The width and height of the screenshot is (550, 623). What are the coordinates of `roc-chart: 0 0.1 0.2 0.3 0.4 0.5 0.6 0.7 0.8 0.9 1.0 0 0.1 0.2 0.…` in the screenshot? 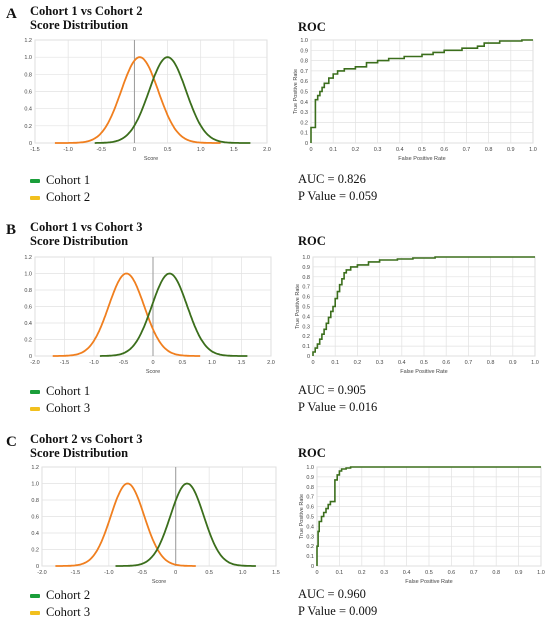 It's located at (415, 100).